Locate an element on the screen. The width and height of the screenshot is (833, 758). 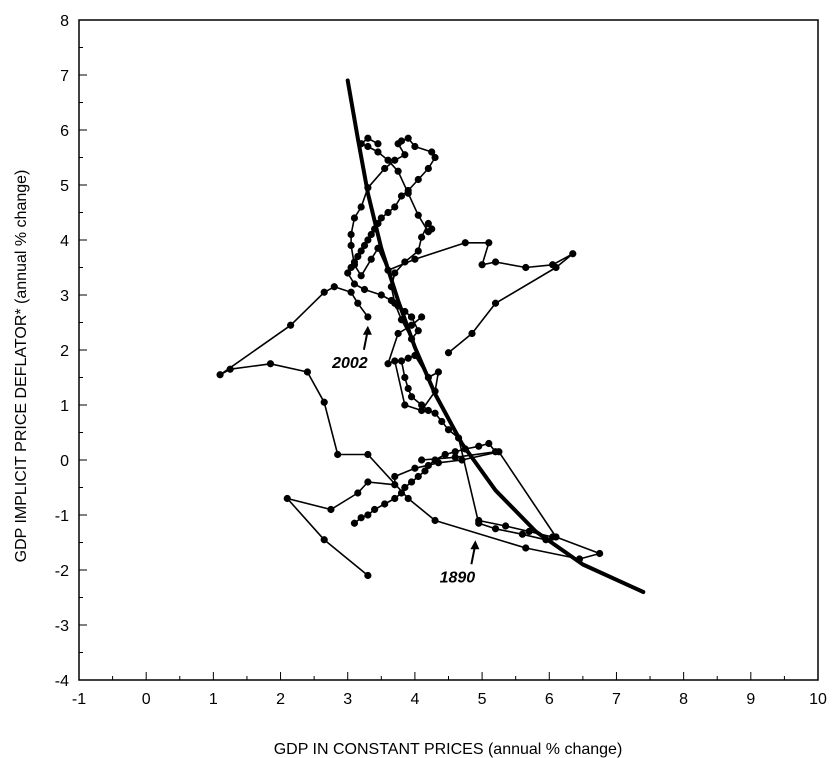
annotation-2002: 2002 is located at coordinates (351, 348).